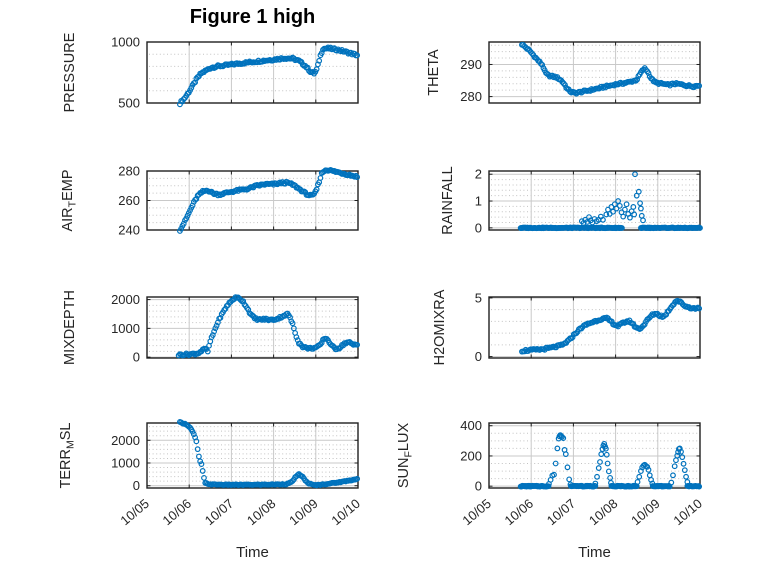 The height and width of the screenshot is (583, 778). What do you see at coordinates (269, 454) in the screenshot?
I see `series-terr-msl` at bounding box center [269, 454].